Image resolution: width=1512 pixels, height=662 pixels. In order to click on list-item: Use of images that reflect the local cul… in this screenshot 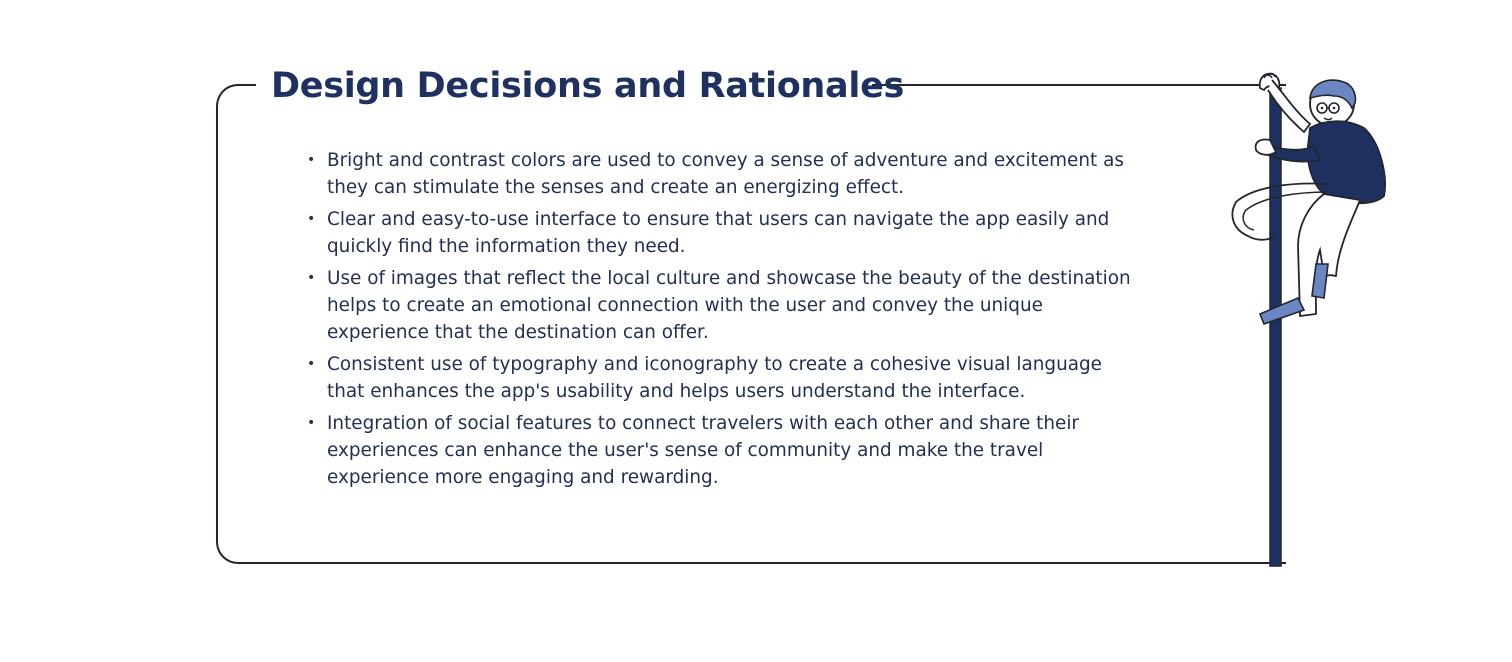, I will do `click(720, 305)`.